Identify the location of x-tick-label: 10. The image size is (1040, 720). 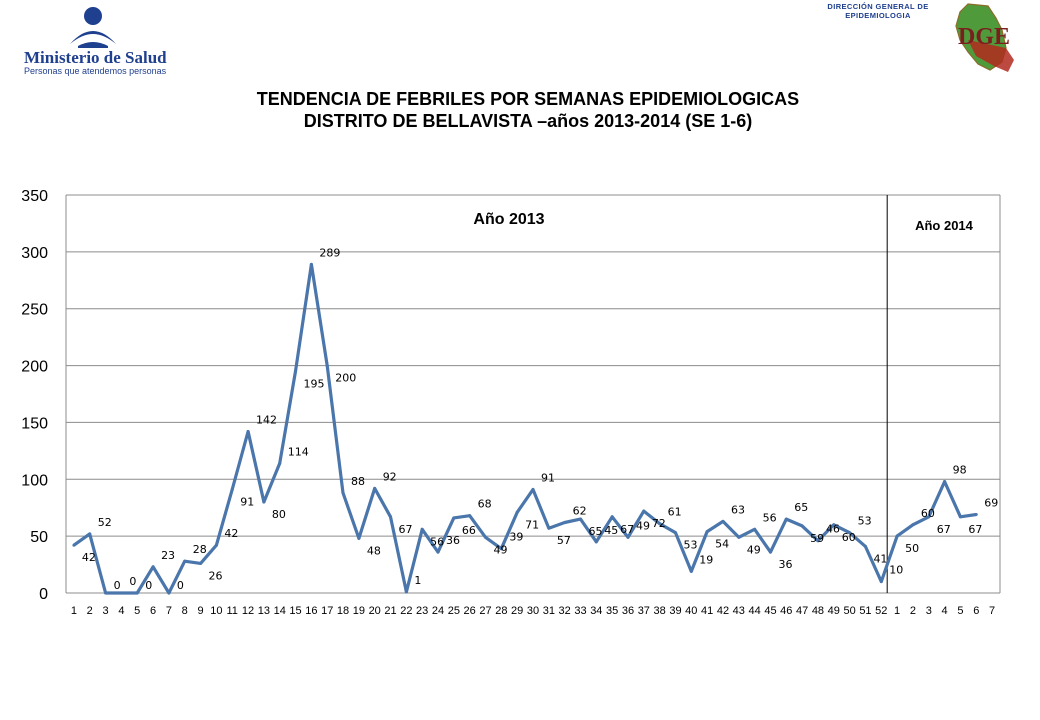
(216, 611).